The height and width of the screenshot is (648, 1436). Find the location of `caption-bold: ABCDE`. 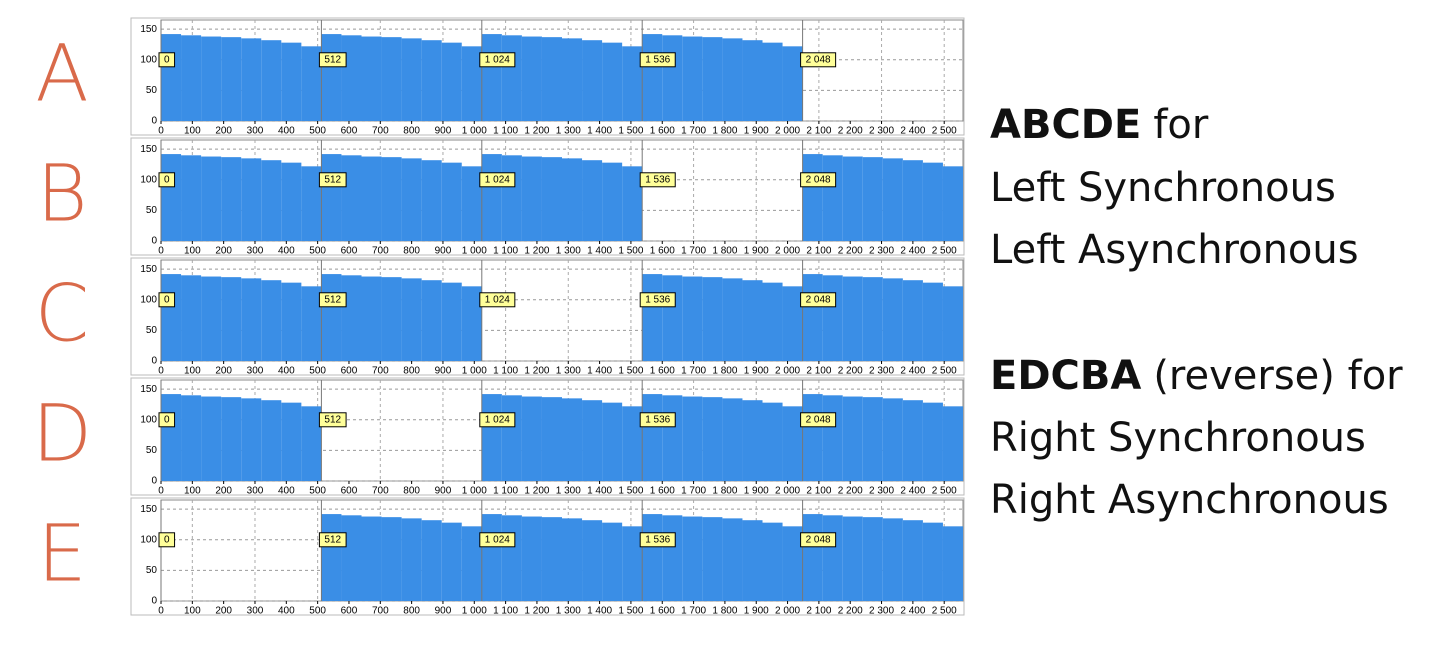

caption-bold: ABCDE is located at coordinates (1065, 125).